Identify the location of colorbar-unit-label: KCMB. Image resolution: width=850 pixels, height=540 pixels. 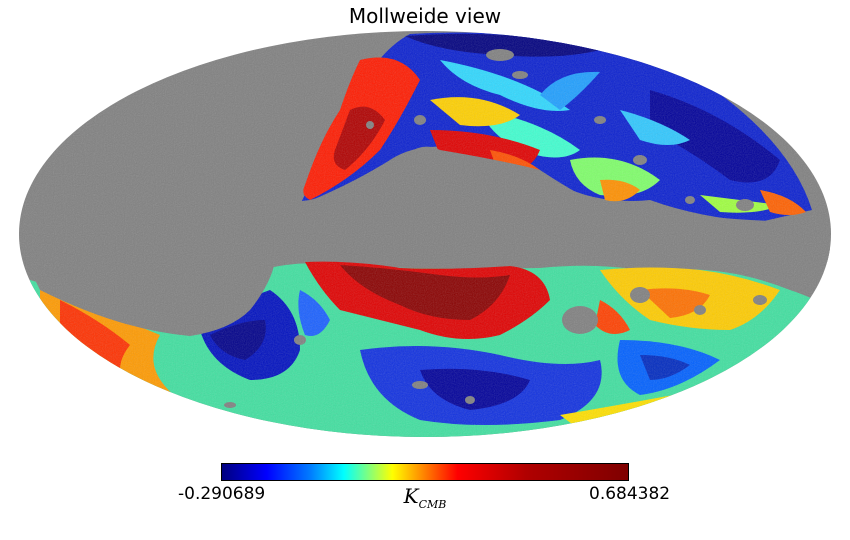
(425, 497).